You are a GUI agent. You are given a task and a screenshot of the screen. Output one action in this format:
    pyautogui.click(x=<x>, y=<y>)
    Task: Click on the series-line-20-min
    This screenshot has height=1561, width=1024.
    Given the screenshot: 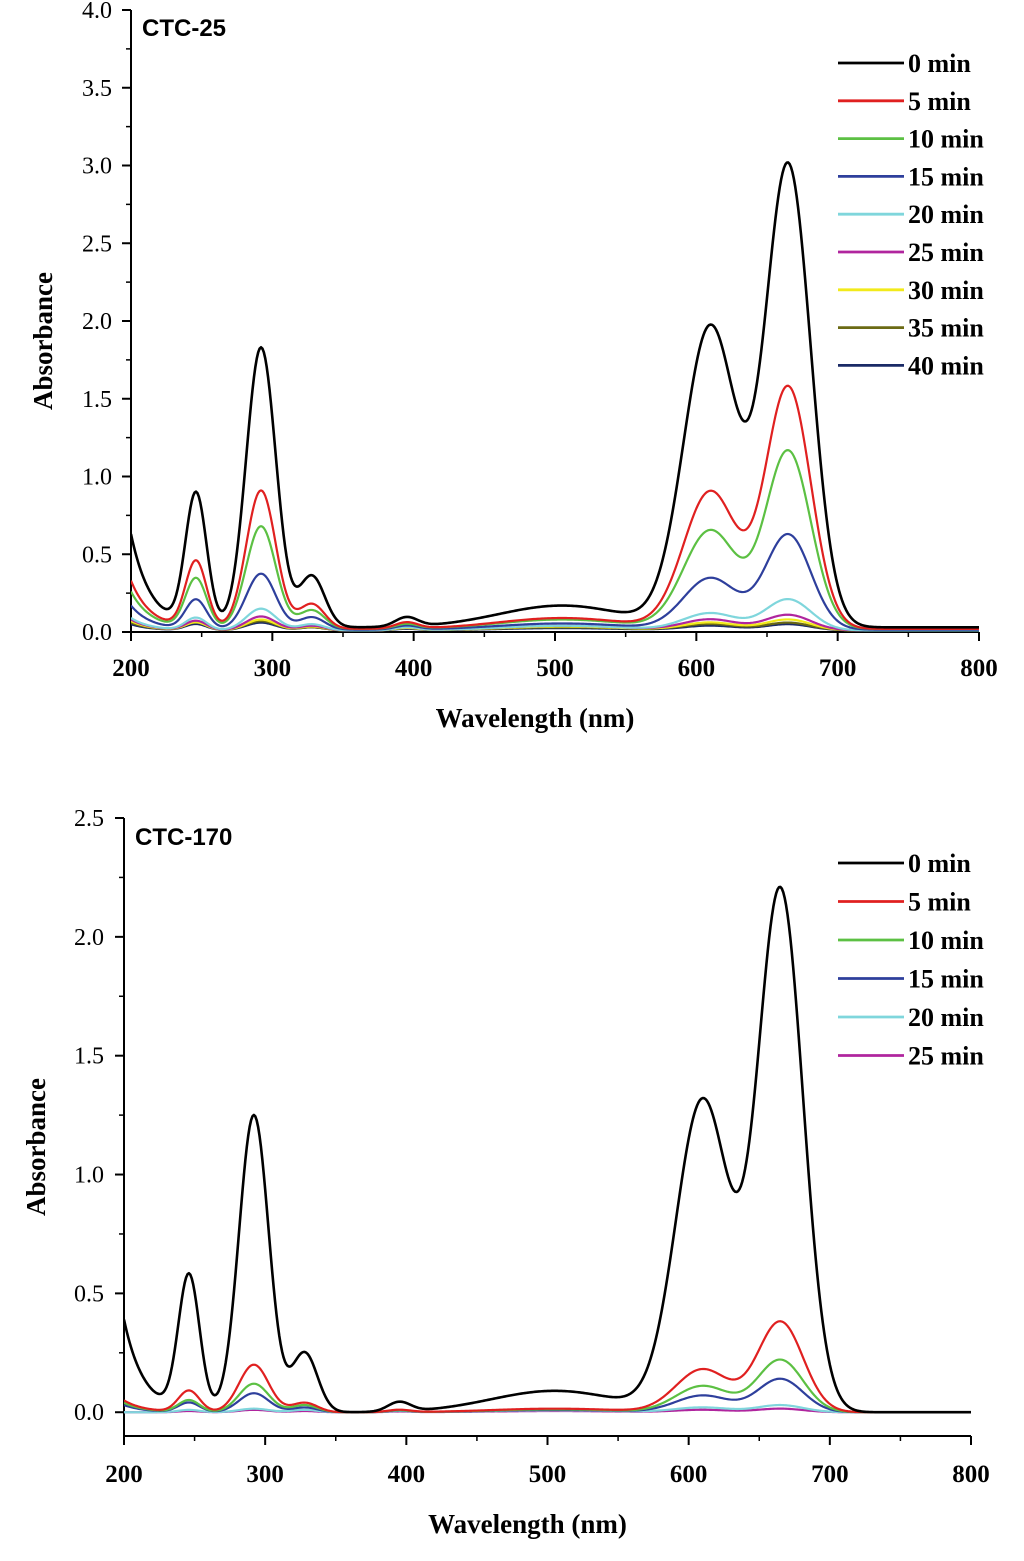 What is the action you would take?
    pyautogui.click(x=555, y=614)
    